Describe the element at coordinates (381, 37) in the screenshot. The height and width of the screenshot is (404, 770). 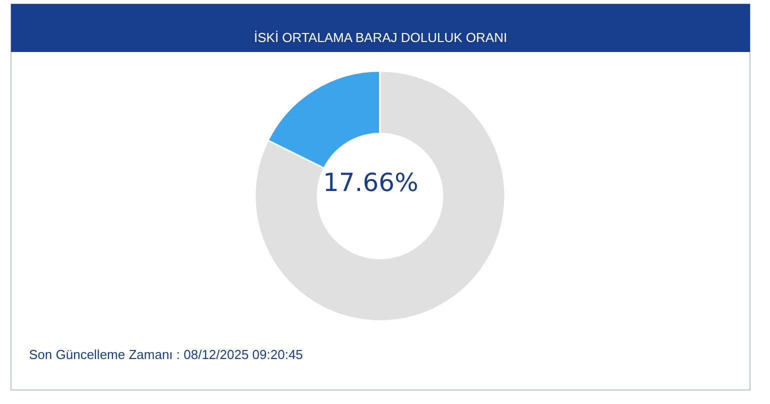
I see `chart-title: İSKİ ORTALAMA BARAJ DOLULUK ORANI` at that location.